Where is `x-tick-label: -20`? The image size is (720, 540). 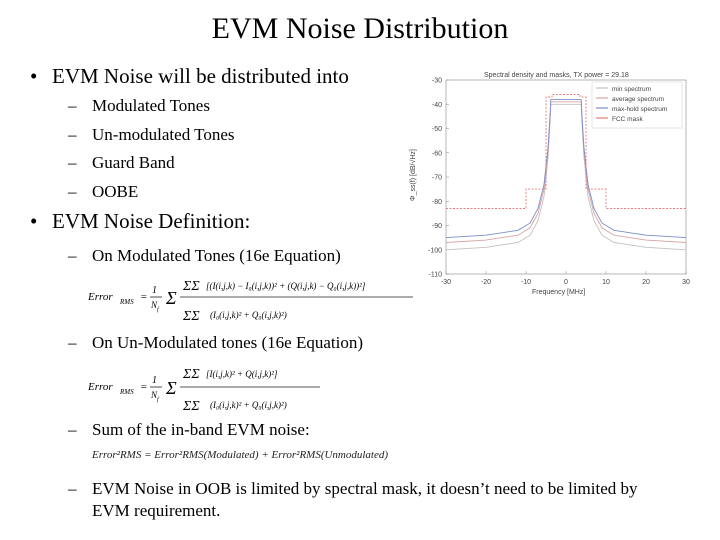 x-tick-label: -20 is located at coordinates (486, 282).